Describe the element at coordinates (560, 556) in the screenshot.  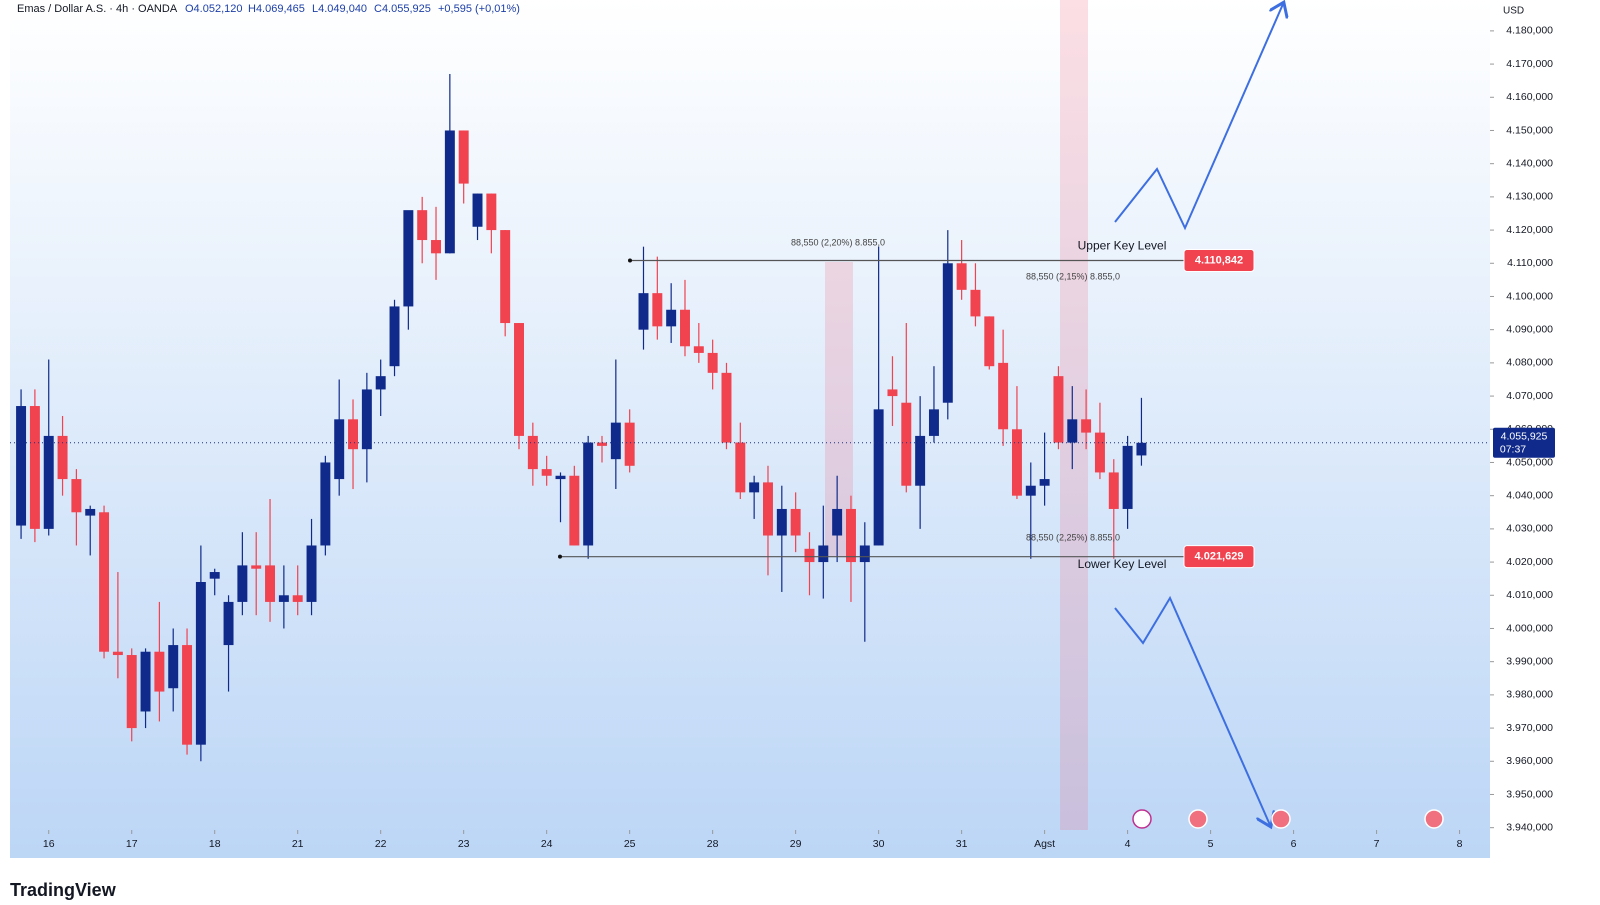
I see `key-level-anchor` at that location.